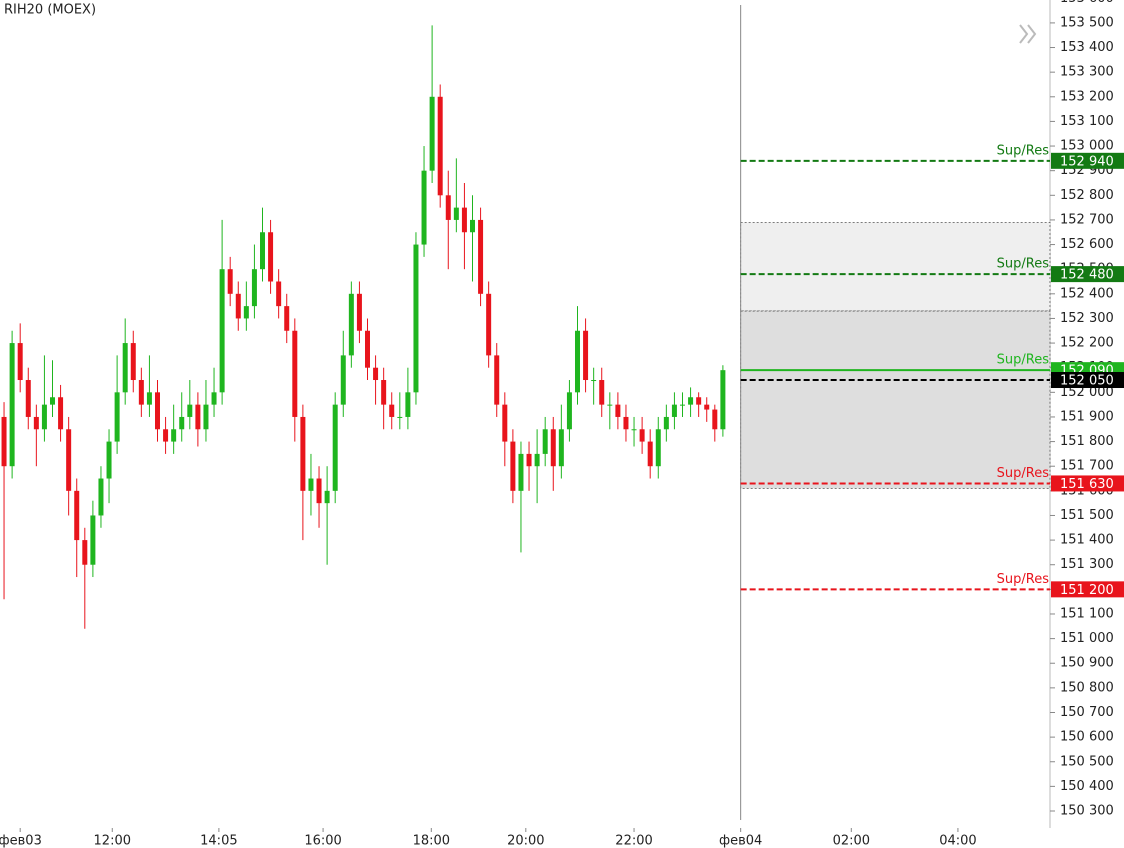  Describe the element at coordinates (1087, 219) in the screenshot. I see `y-tick-label: 152 700` at that location.